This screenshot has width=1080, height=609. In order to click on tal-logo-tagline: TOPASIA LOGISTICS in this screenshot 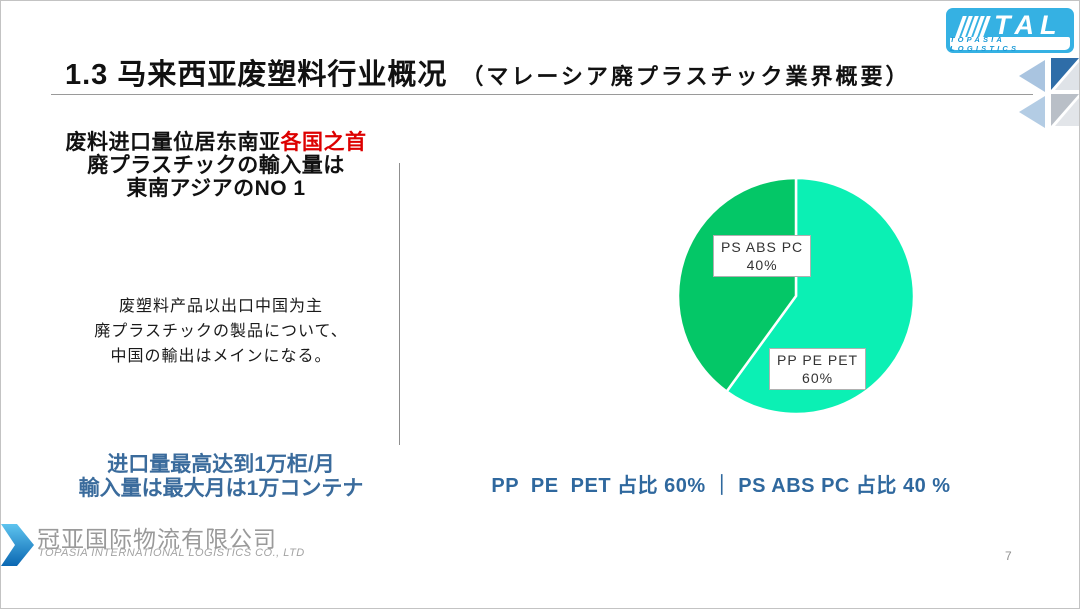, I will do `click(985, 43)`.